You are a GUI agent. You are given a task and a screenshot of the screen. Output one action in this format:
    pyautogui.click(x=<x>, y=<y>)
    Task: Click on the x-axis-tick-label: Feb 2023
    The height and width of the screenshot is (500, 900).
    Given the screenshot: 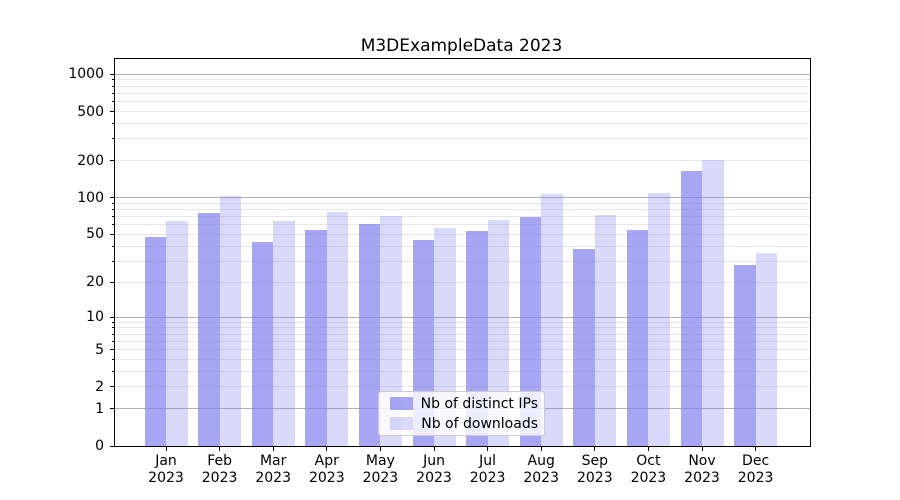 What is the action you would take?
    pyautogui.click(x=219, y=469)
    